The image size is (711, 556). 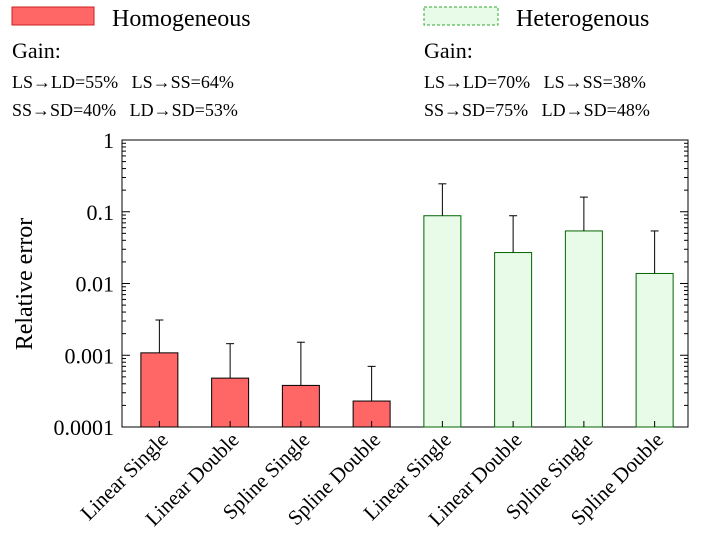 I want to click on y-tick-label: 0.0001, so click(x=84, y=427).